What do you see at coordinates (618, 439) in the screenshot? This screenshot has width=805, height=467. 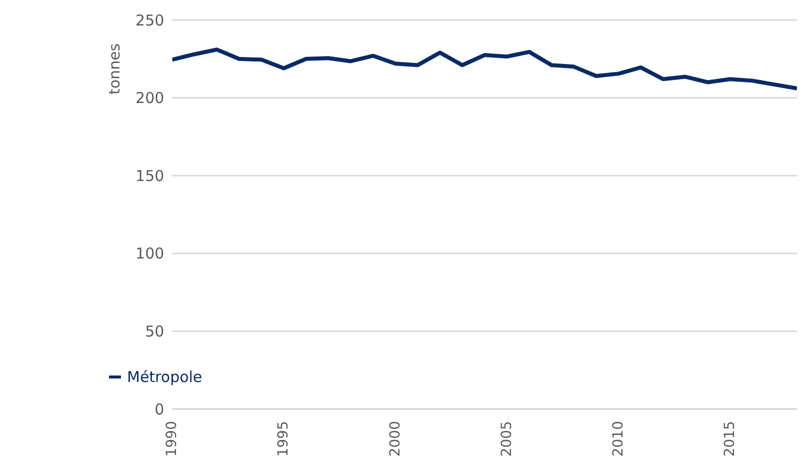 I see `x-tick-label: 2010` at bounding box center [618, 439].